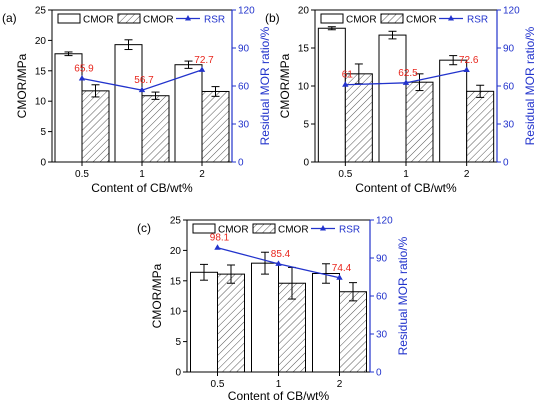 Image resolution: width=550 pixels, height=408 pixels. What do you see at coordinates (204, 60) in the screenshot?
I see `rsr-data-label: 72.7` at bounding box center [204, 60].